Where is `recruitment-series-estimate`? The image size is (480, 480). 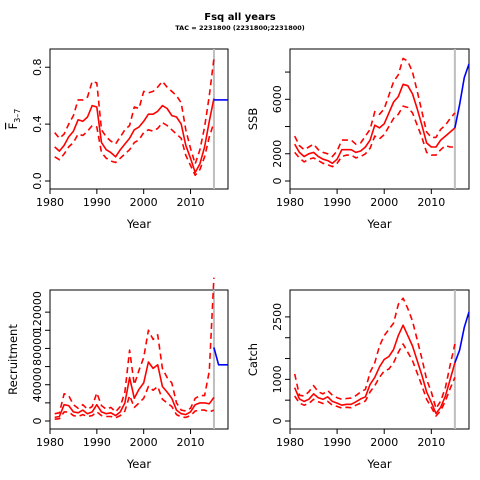
recruitment-series-estimate is located at coordinates (134, 390).